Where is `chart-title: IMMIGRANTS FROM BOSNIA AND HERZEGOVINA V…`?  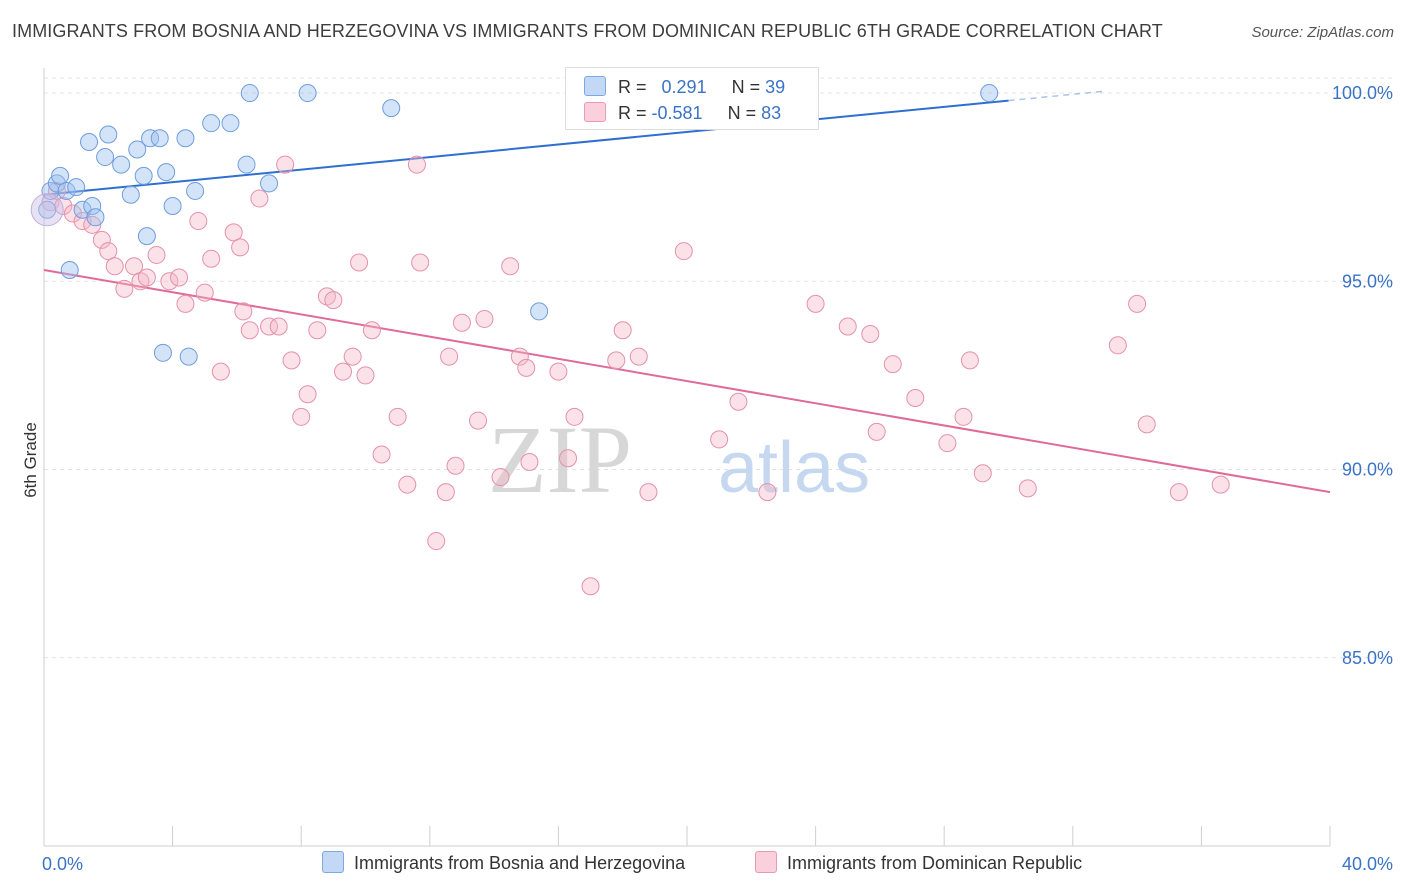 chart-title: IMMIGRANTS FROM BOSNIA AND HERZEGOVINA V… is located at coordinates (587, 31).